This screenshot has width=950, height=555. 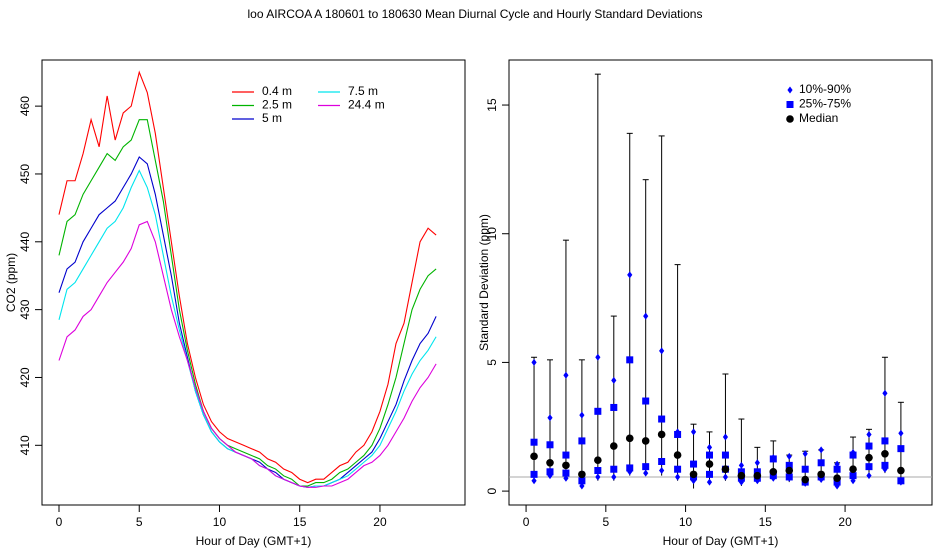 I want to click on y-tick-label: 440, so click(x=25, y=241).